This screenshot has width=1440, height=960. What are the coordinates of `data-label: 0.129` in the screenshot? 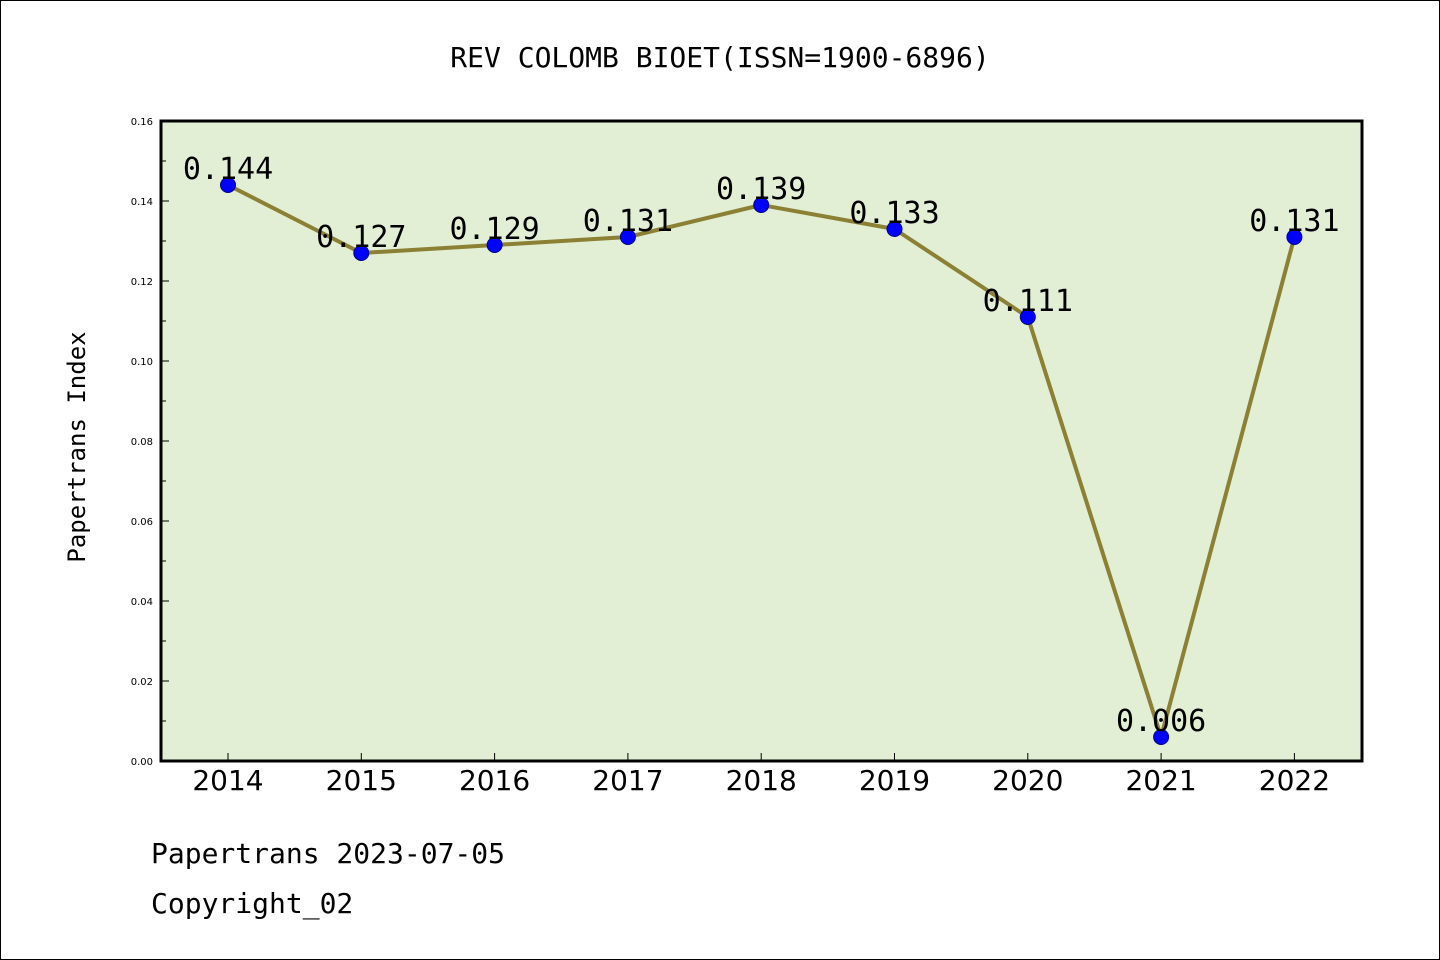 It's located at (494, 229).